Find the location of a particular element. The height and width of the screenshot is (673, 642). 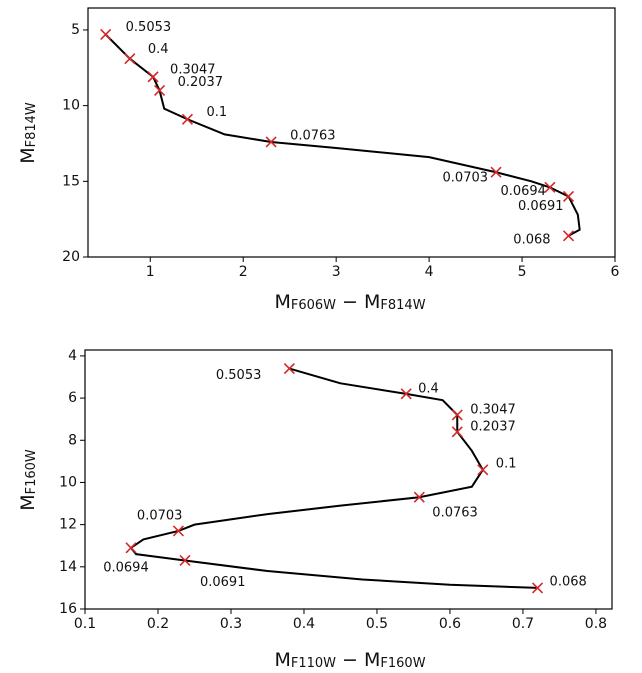

x-tick-label: 3 is located at coordinates (336, 272).